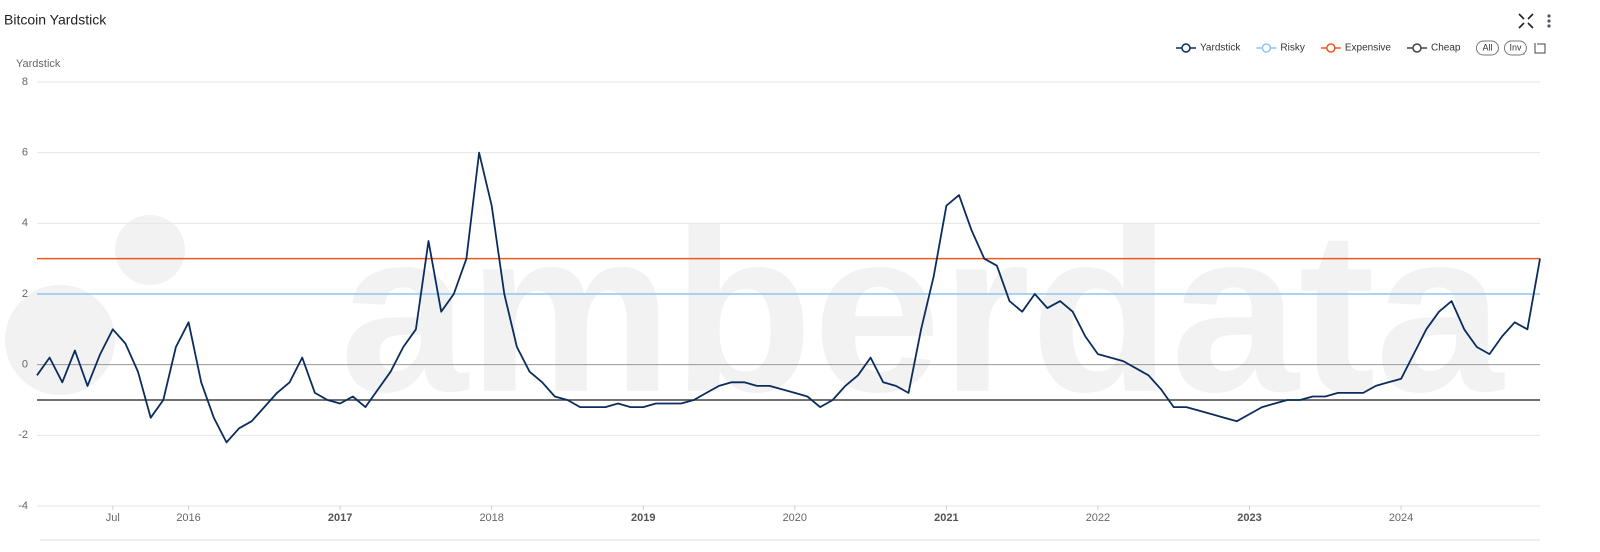 Image resolution: width=1600 pixels, height=552 pixels. What do you see at coordinates (23, 506) in the screenshot?
I see `y-tick-label: -4` at bounding box center [23, 506].